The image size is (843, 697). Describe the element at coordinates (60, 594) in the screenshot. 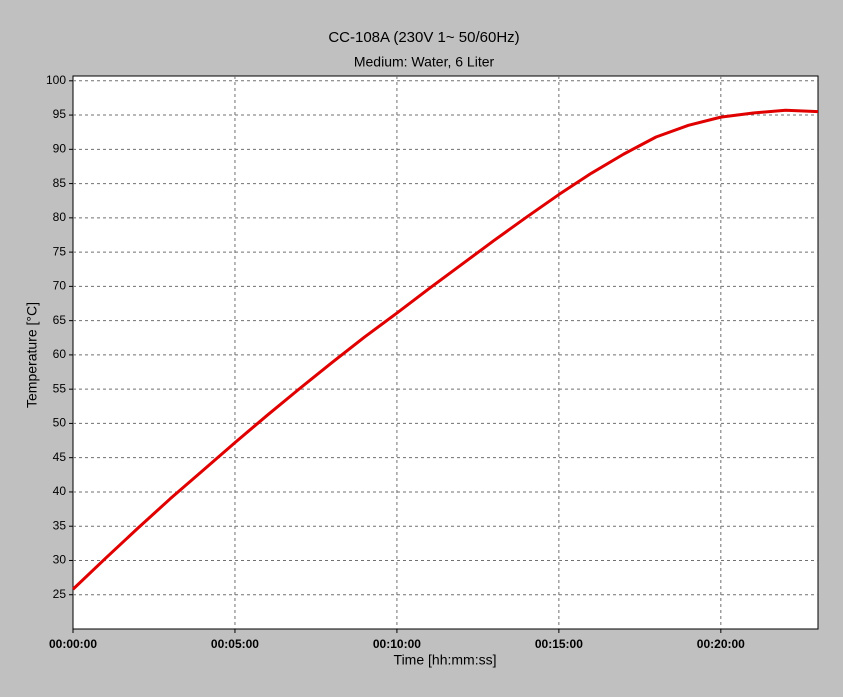

I see `y-tick-label: 25` at that location.